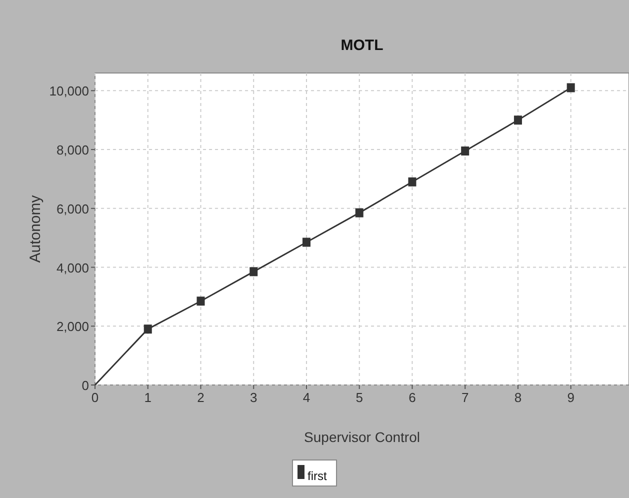  Describe the element at coordinates (318, 476) in the screenshot. I see `legend-label: first` at that location.